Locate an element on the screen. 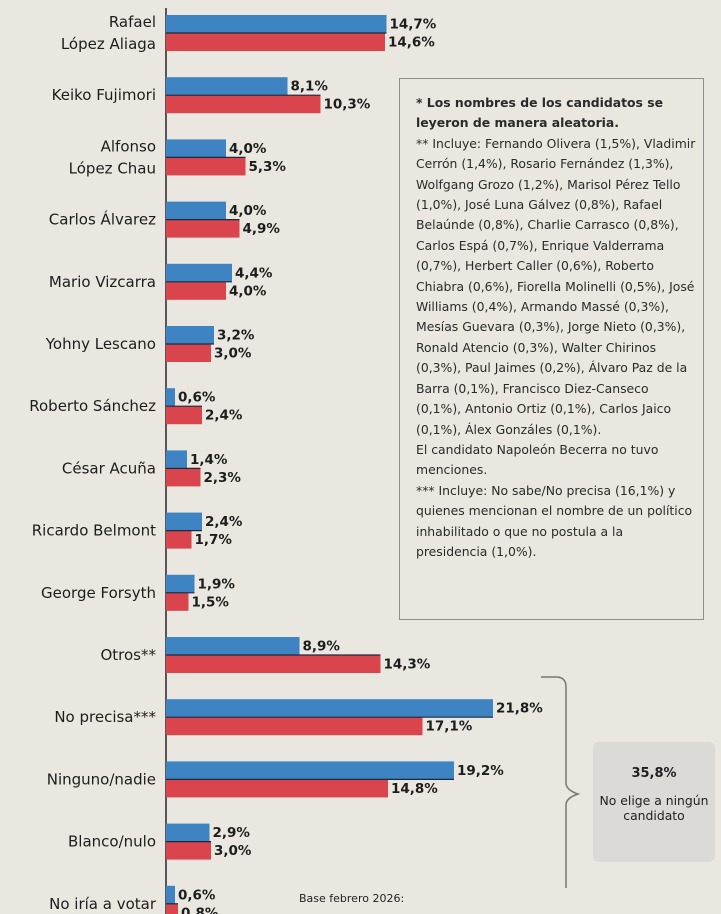 Image resolution: width=721 pixels, height=914 pixels. category-label-0: Rafael López Aliaga is located at coordinates (108, 33).